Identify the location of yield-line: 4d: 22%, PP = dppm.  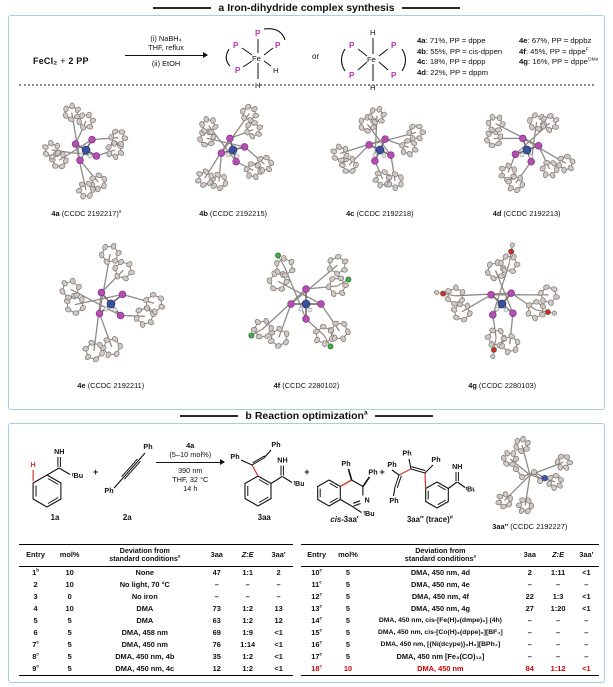
(453, 72).